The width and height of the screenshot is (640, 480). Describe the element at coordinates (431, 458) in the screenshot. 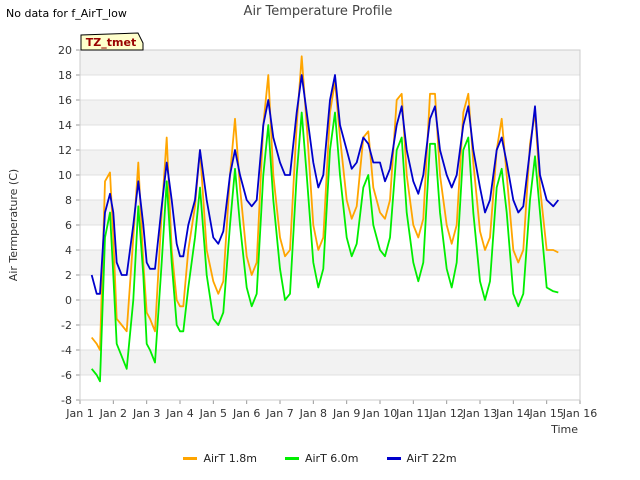

I see `legend-label: AirT 22m` at that location.